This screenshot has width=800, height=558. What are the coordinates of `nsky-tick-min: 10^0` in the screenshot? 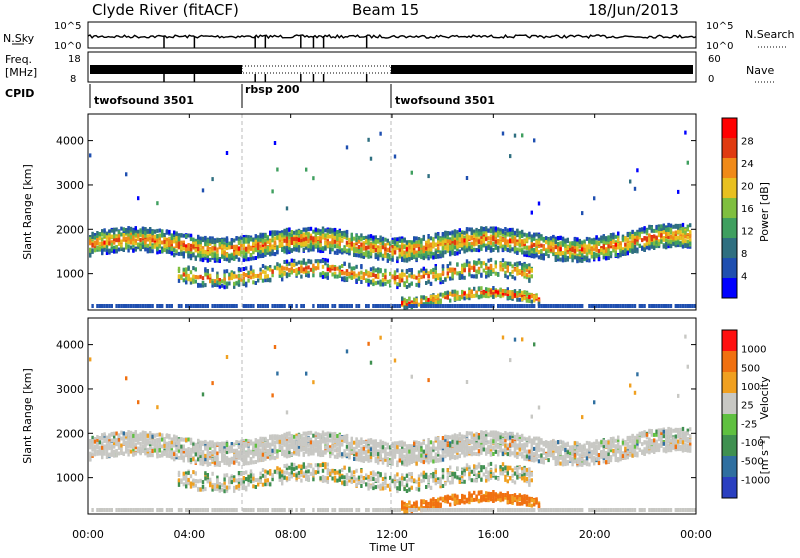 It's located at (67, 46).